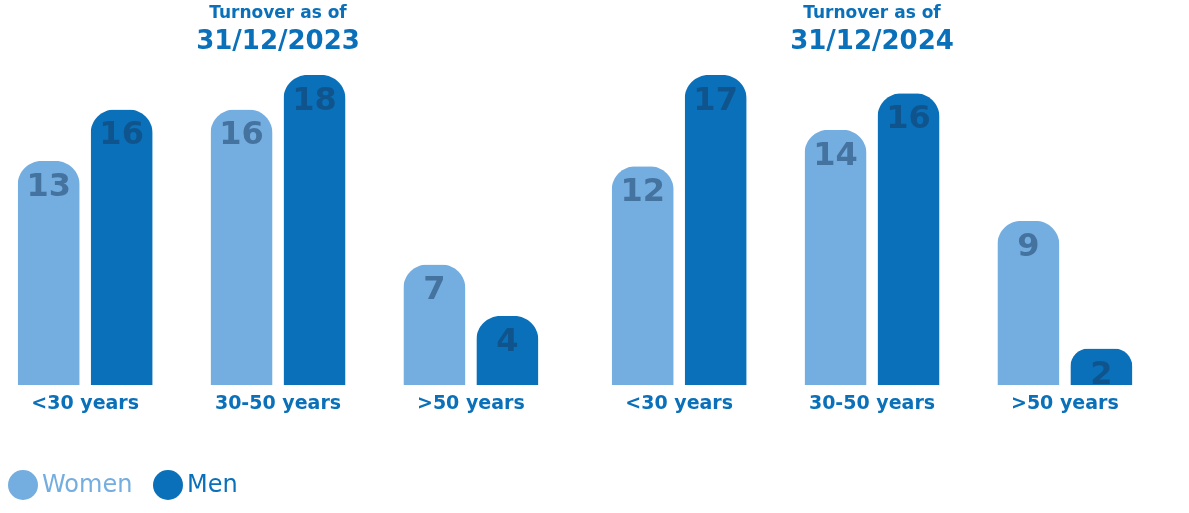 This screenshot has width=1189, height=513. Describe the element at coordinates (1028, 244) in the screenshot. I see `data-label: 9` at that location.